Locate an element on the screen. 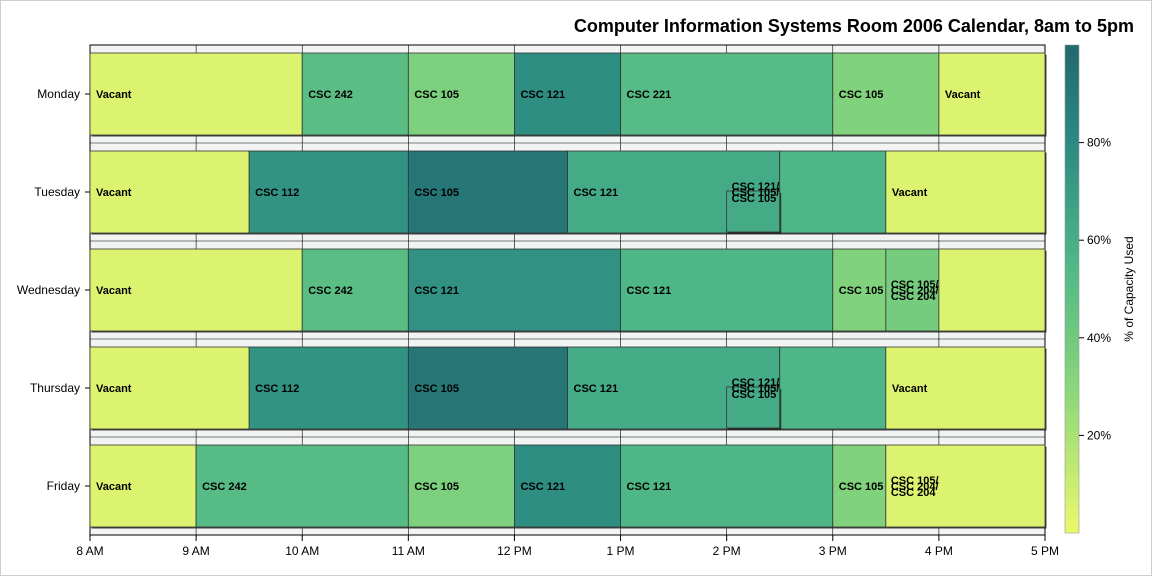 Image resolution: width=1152 pixels, height=576 pixels. day-label: Tuesday is located at coordinates (57, 192).